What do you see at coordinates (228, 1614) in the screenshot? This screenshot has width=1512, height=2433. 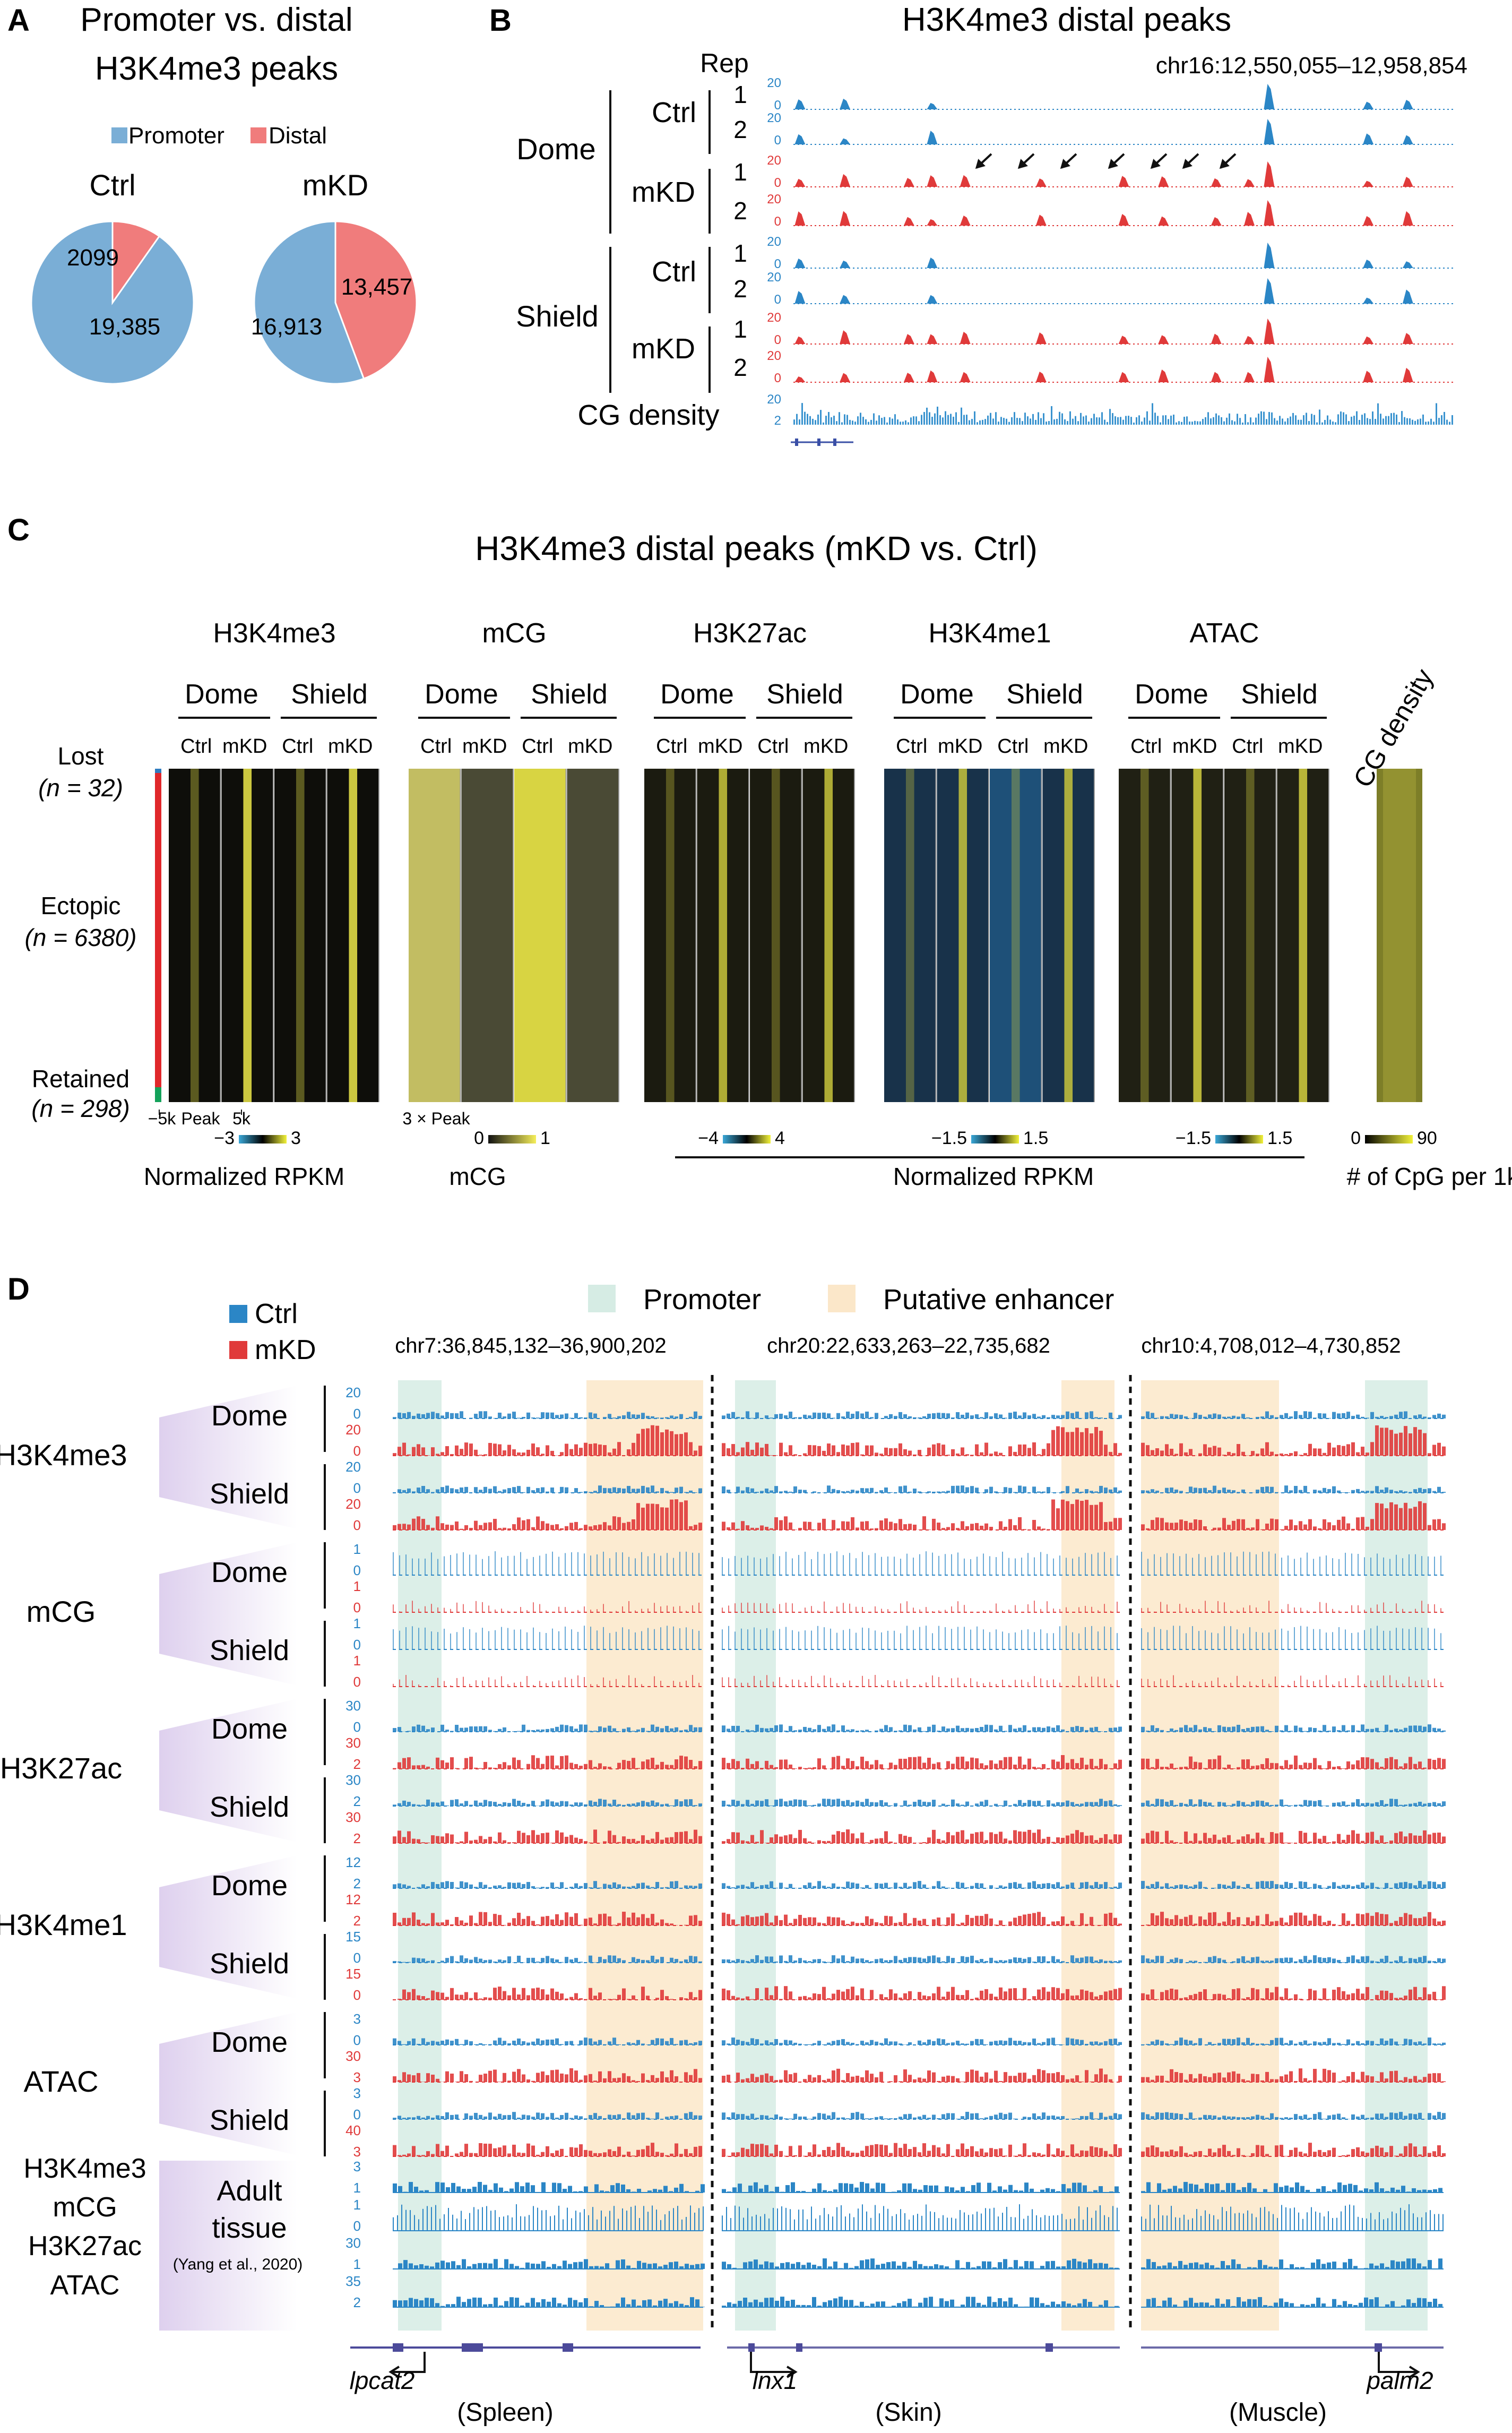 I see `mark-stage-wedge` at bounding box center [228, 1614].